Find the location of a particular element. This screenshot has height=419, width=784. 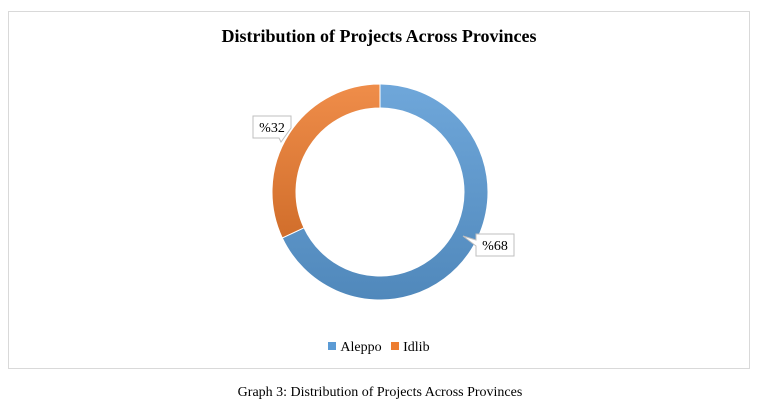

data-label-text-idlib: %32 is located at coordinates (272, 128).